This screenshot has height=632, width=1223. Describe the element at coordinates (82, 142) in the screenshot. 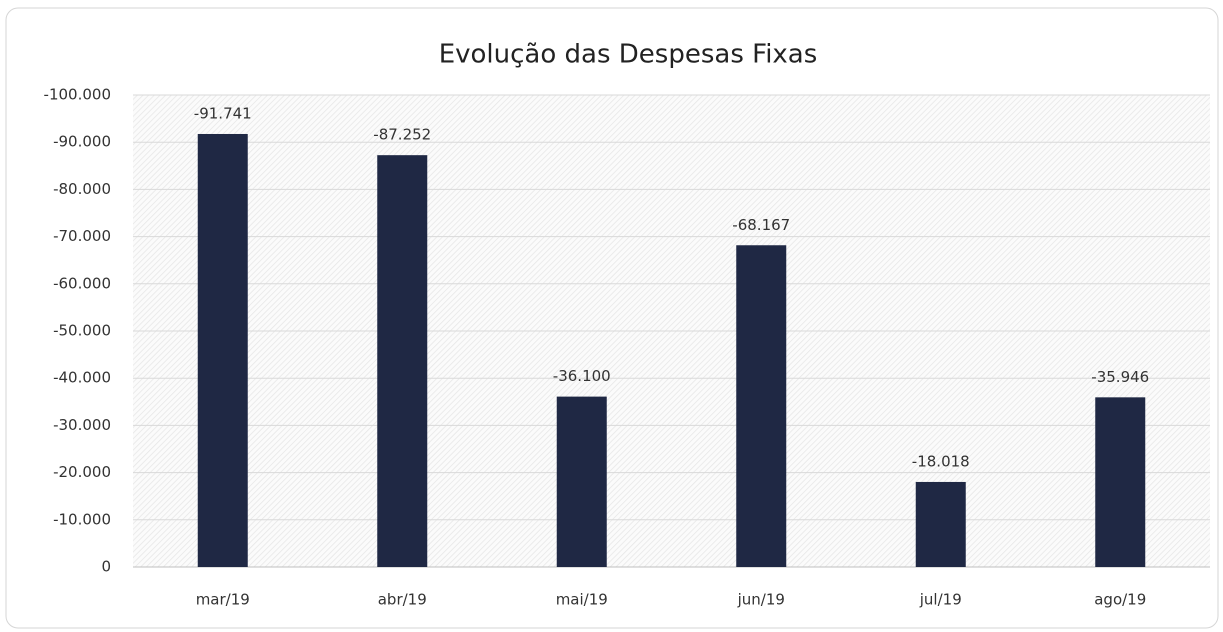

I see `y-tick-label: -90.000` at that location.